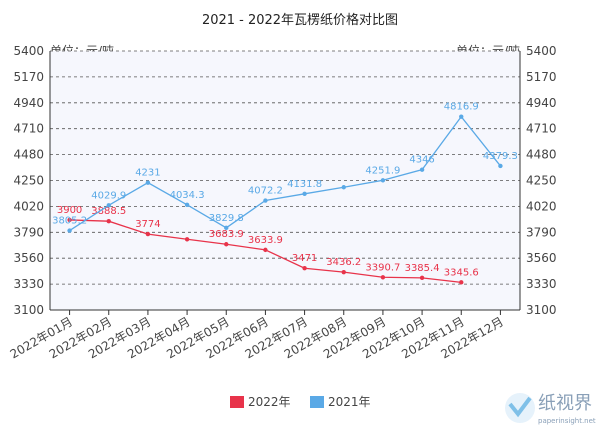  Describe the element at coordinates (565, 403) in the screenshot. I see `watermark-name: 纸视界` at that location.